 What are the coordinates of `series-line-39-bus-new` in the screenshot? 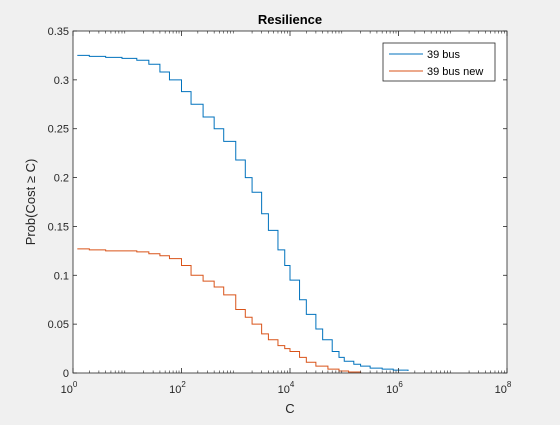 It's located at (219, 310).